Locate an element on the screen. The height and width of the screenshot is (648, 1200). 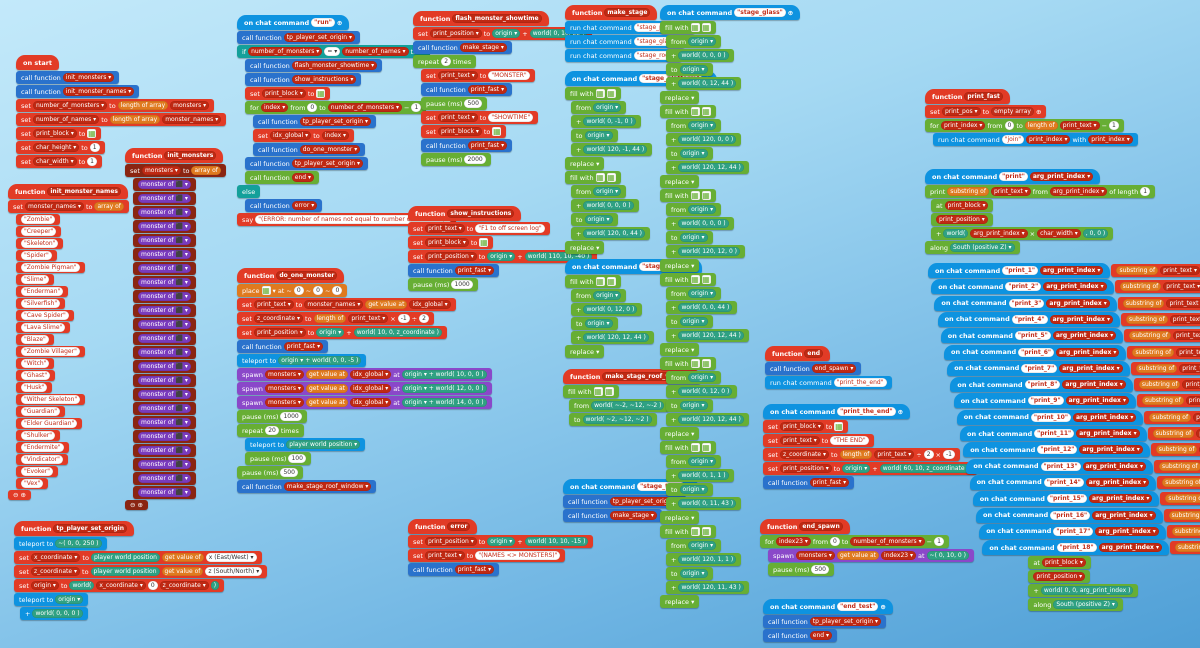
expression-pill: world( is located at coordinates (956, 233).